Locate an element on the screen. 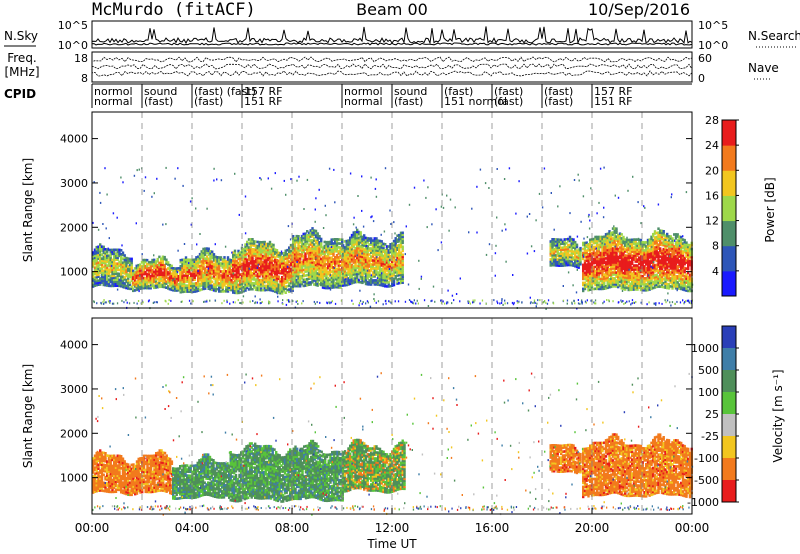  cpid-segment-label: 151 RF is located at coordinates (263, 101).